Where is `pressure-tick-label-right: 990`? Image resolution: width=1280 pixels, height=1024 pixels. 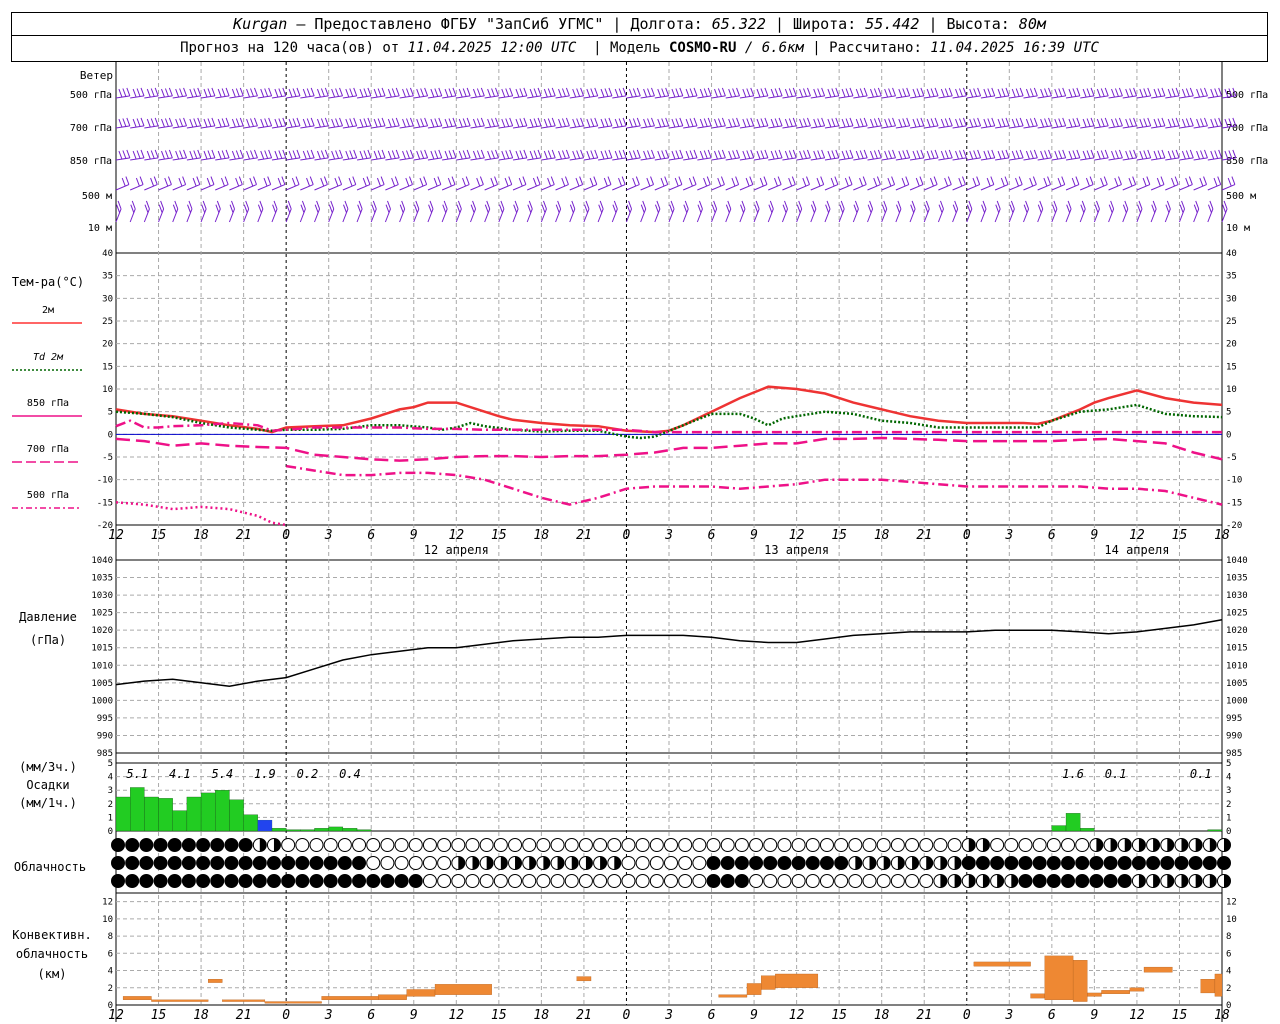 pressure-tick-label-right: 990 is located at coordinates (1234, 736).